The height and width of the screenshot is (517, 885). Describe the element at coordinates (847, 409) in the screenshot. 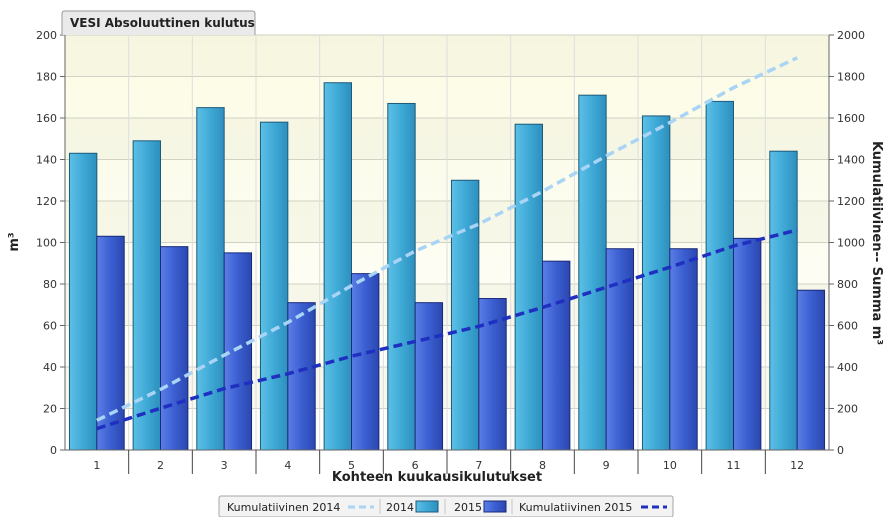

I see `y2-tick-label: 200` at that location.